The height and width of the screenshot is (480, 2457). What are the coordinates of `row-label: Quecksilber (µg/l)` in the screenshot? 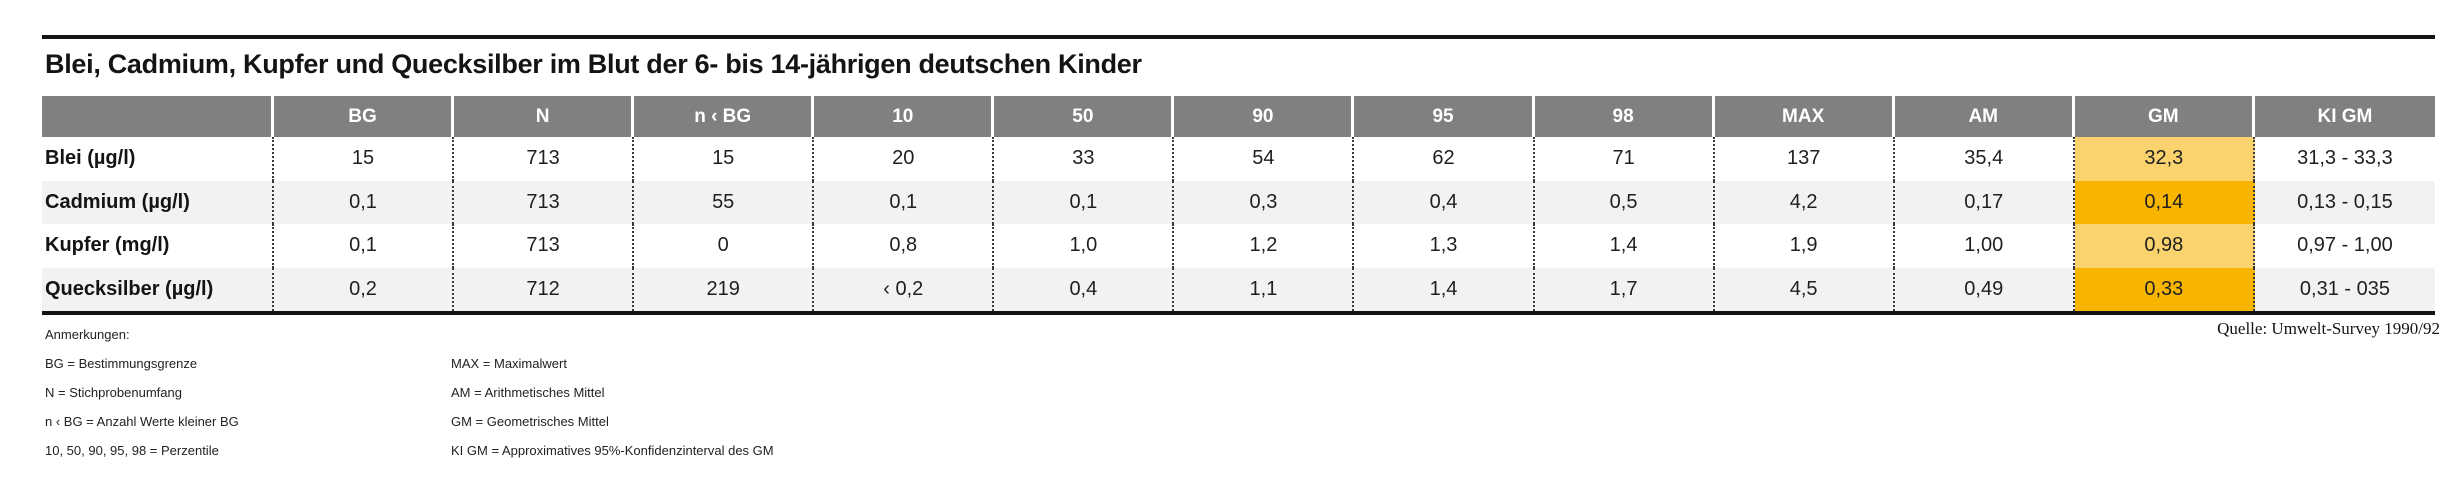 It's located at (158, 289).